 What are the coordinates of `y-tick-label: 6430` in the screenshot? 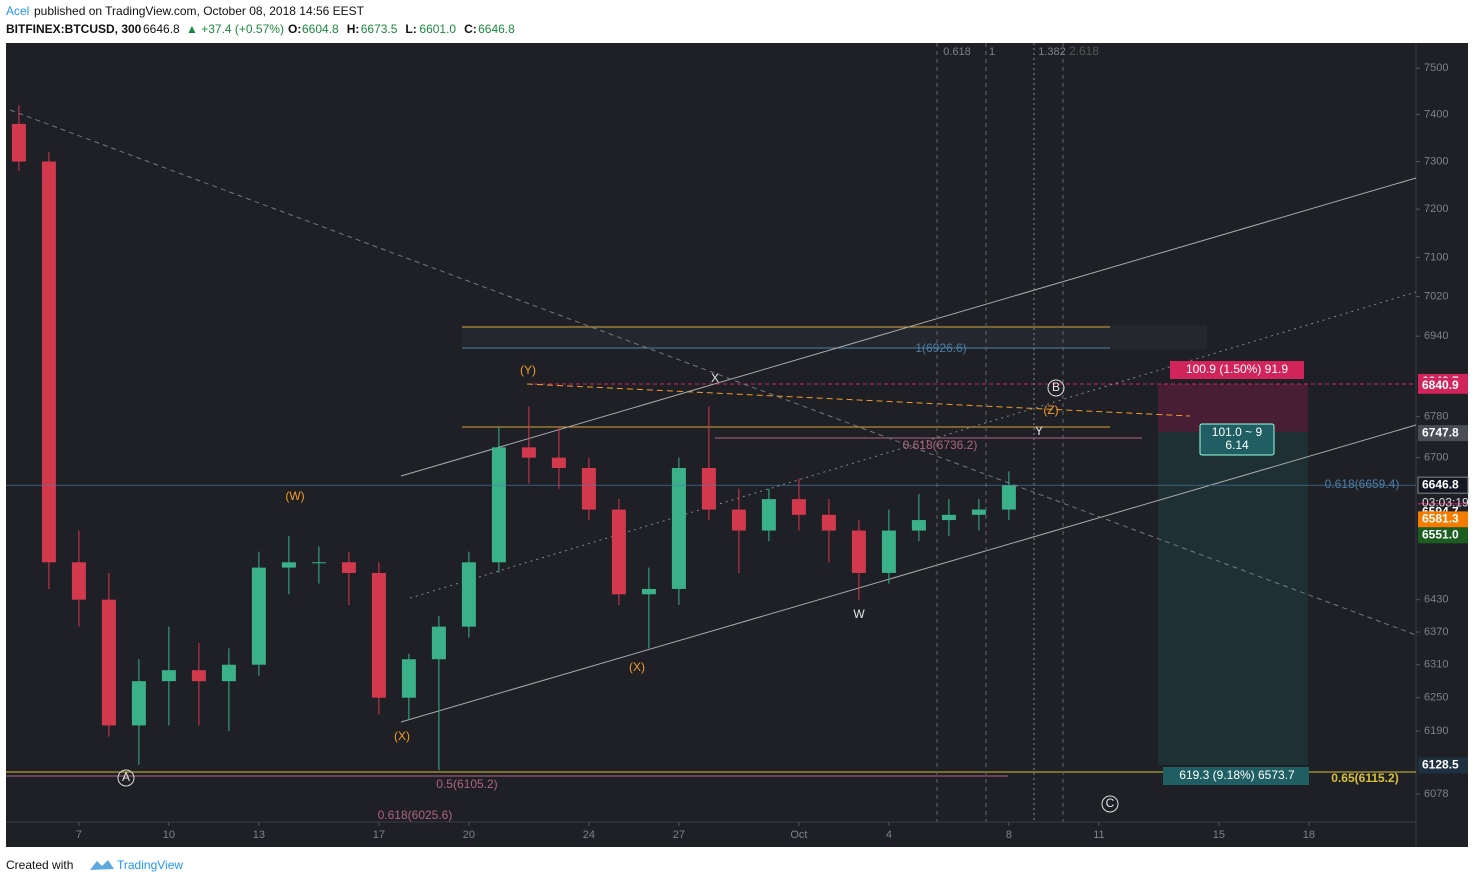 It's located at (1436, 600).